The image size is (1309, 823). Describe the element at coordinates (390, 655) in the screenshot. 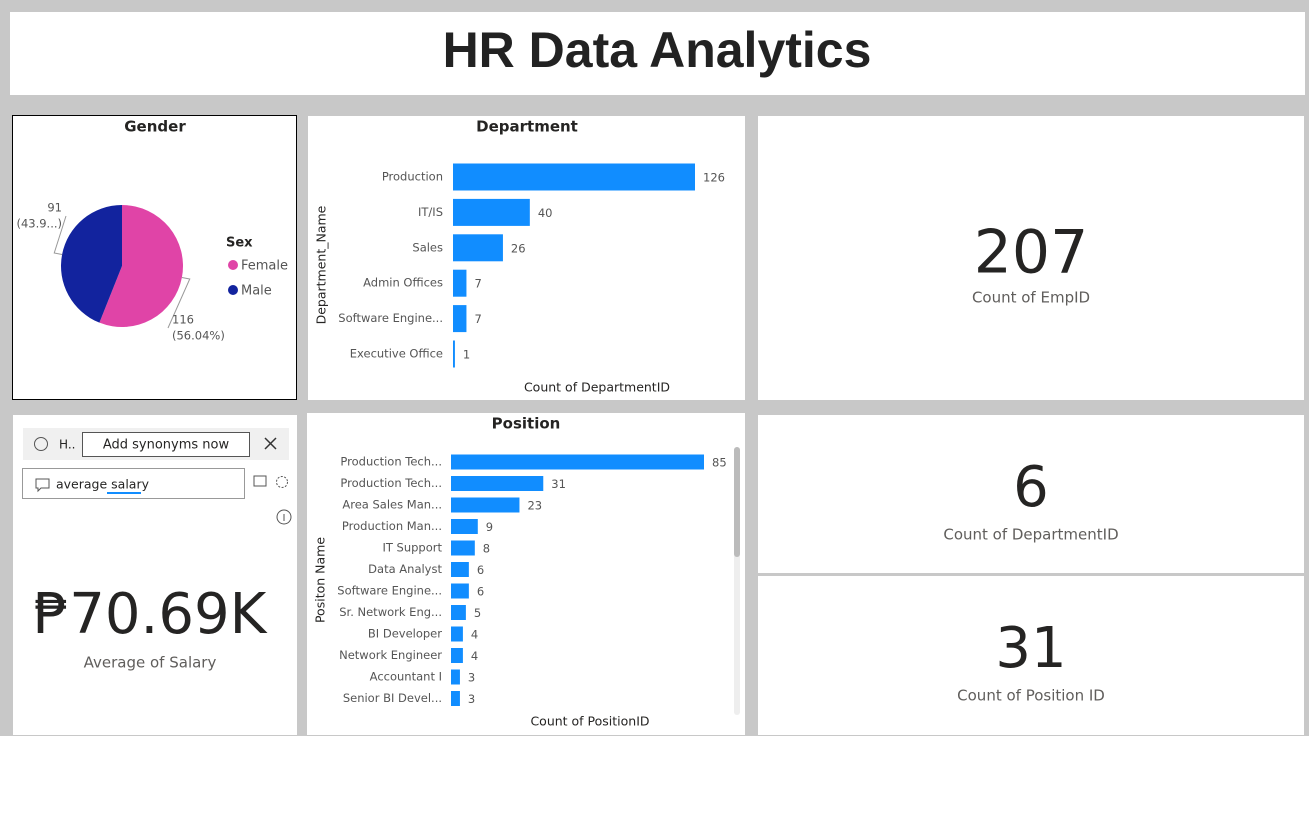

I see `y-tick-label: Network Engineer` at that location.